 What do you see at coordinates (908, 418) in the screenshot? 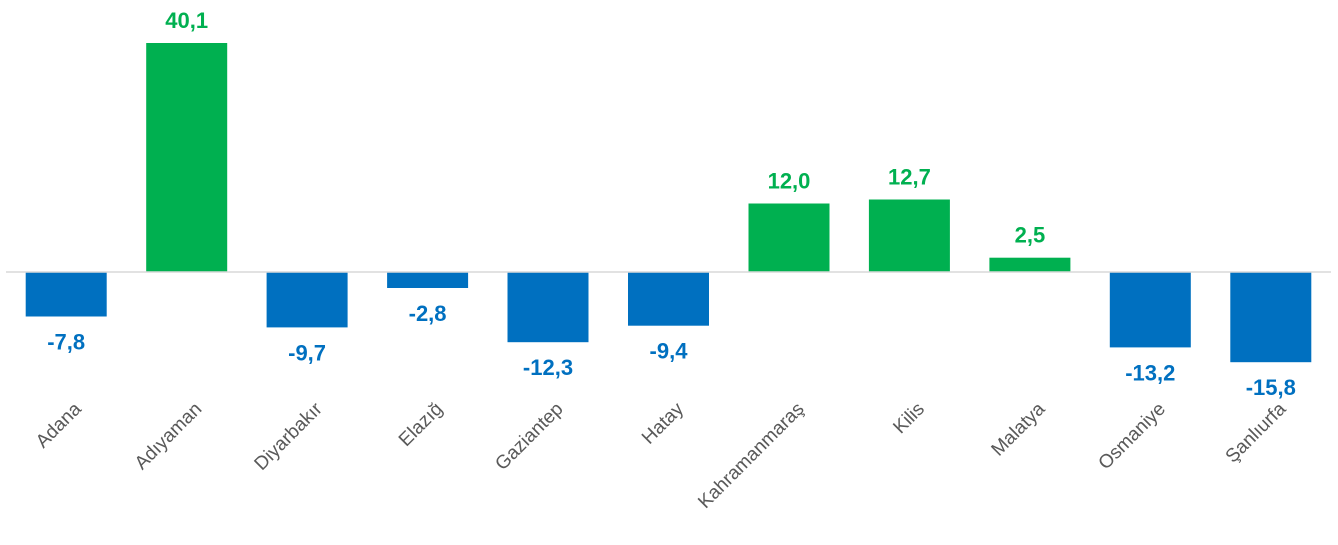
I see `category-label-7: Kilis` at bounding box center [908, 418].